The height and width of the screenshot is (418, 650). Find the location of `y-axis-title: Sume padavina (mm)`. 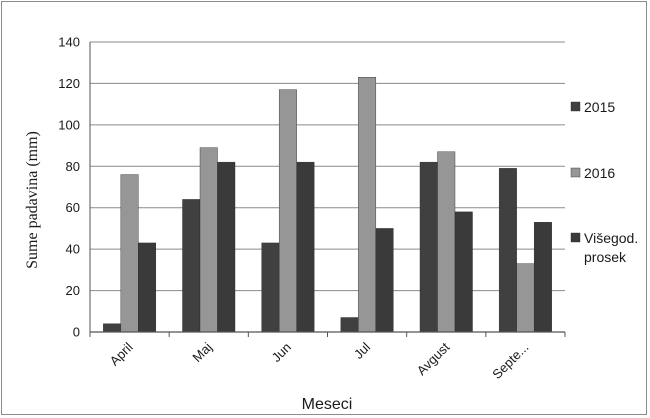

y-axis-title: Sume padavina (mm) is located at coordinates (32, 200).